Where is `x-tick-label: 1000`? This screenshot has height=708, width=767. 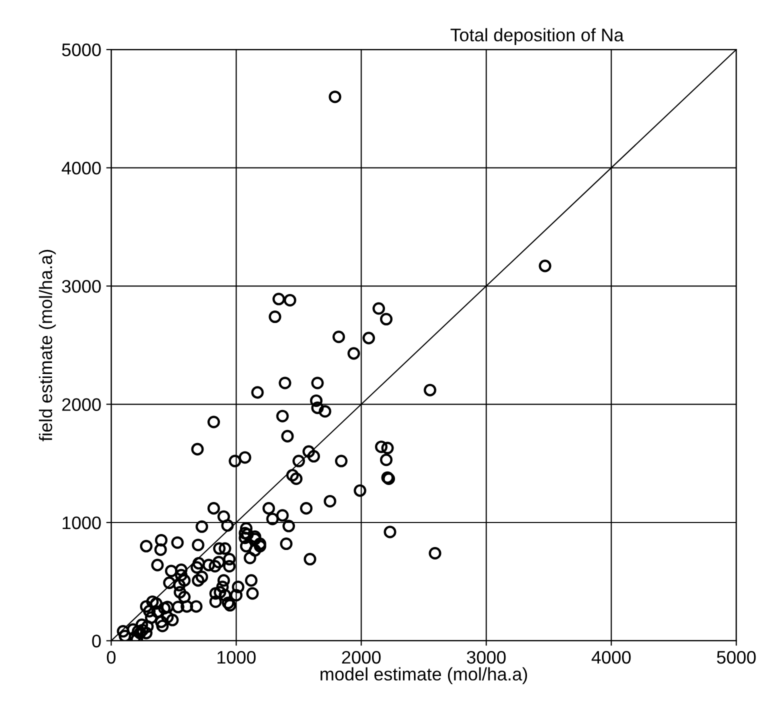 x-tick-label: 1000 is located at coordinates (237, 657).